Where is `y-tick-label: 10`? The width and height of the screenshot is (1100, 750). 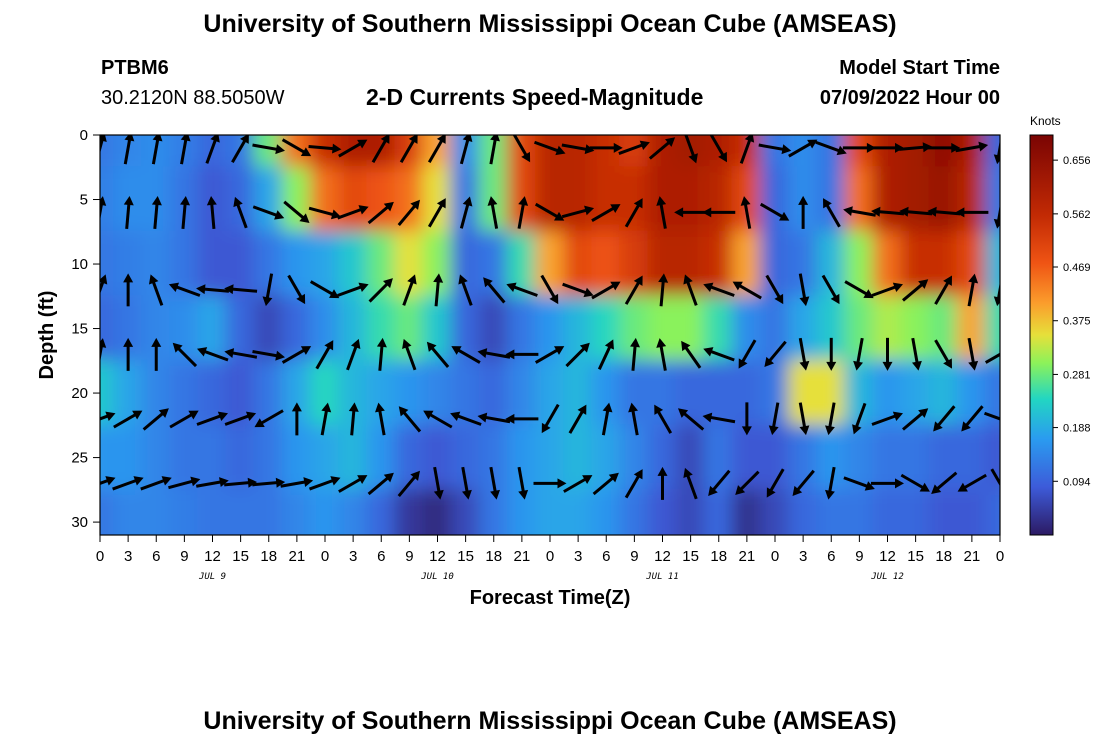
y-tick-label: 10 is located at coordinates (79, 264).